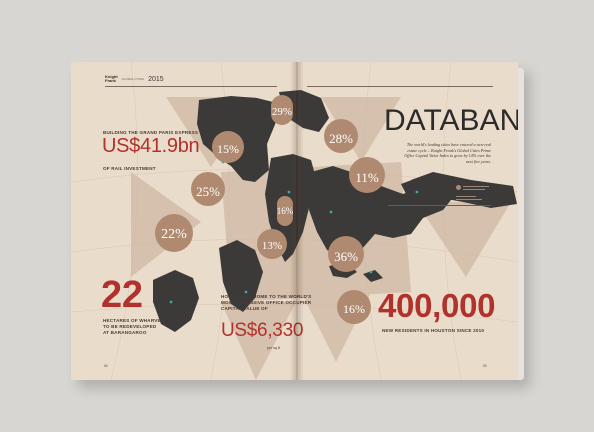  Describe the element at coordinates (400, 86) in the screenshot. I see `header-rule-right` at that location.